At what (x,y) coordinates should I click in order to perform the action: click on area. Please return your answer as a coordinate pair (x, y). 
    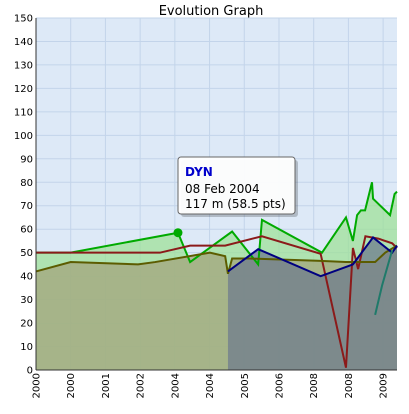
    Looking at the image, I should click on (312, 303).